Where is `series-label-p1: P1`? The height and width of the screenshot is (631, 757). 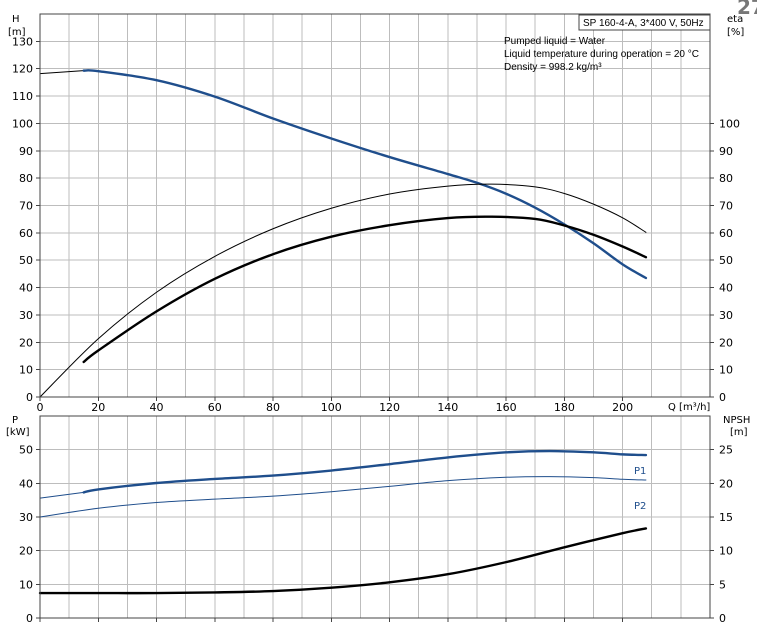
series-label-p1: P1 is located at coordinates (640, 471).